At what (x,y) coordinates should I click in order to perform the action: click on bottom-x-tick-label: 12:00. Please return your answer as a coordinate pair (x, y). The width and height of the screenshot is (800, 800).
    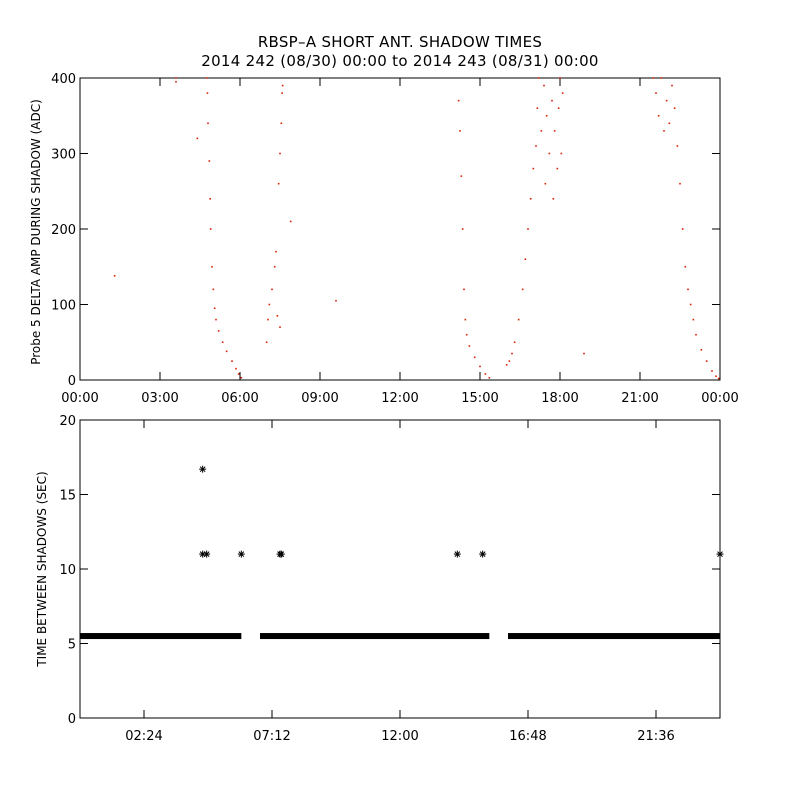
    Looking at the image, I should click on (399, 736).